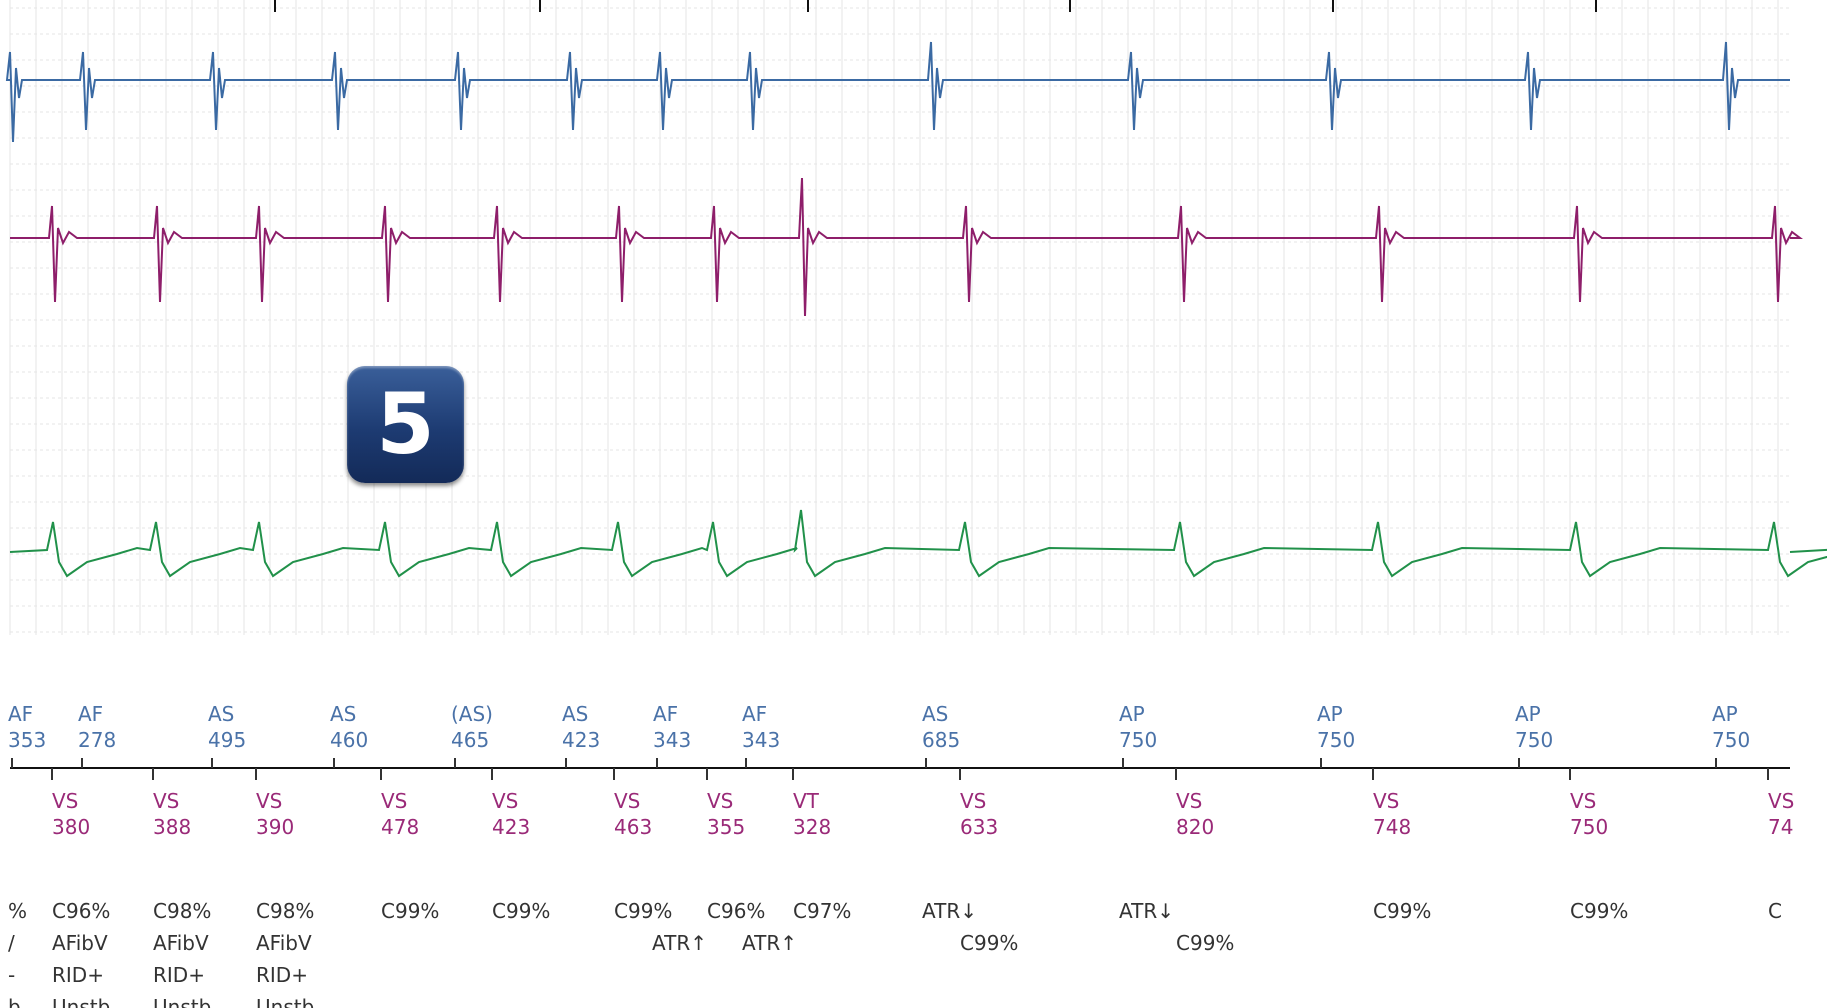  I want to click on atrial-marker-interval: 495, so click(227, 740).